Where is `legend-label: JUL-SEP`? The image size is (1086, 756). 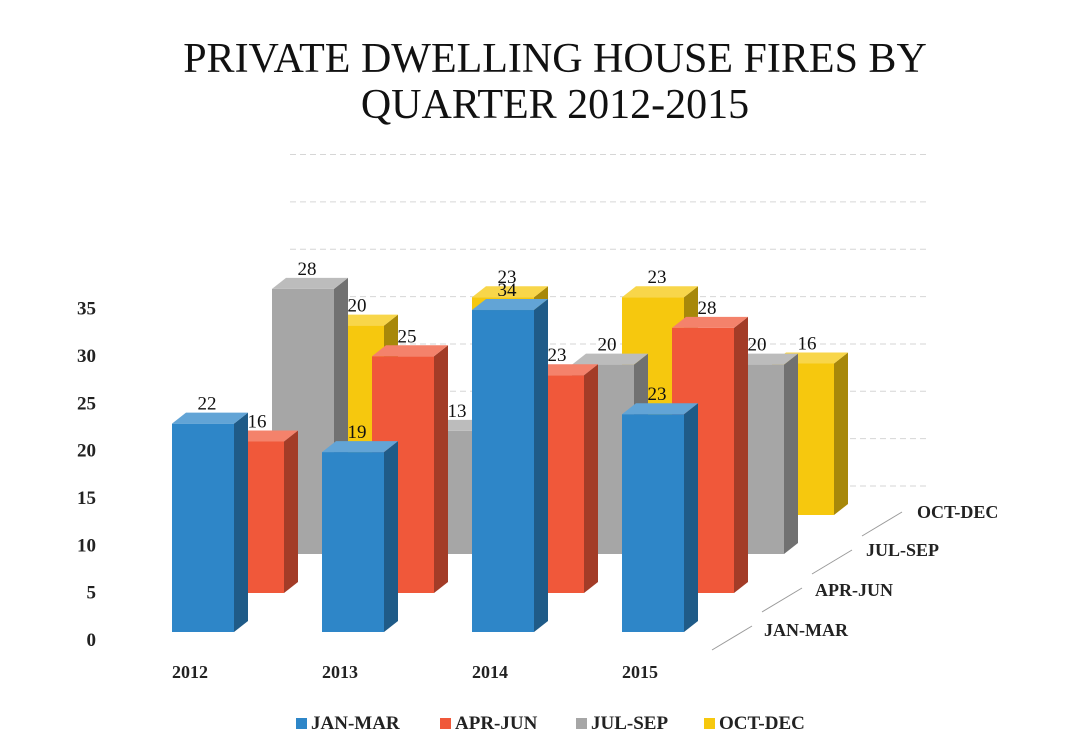
legend-label: JUL-SEP is located at coordinates (629, 723).